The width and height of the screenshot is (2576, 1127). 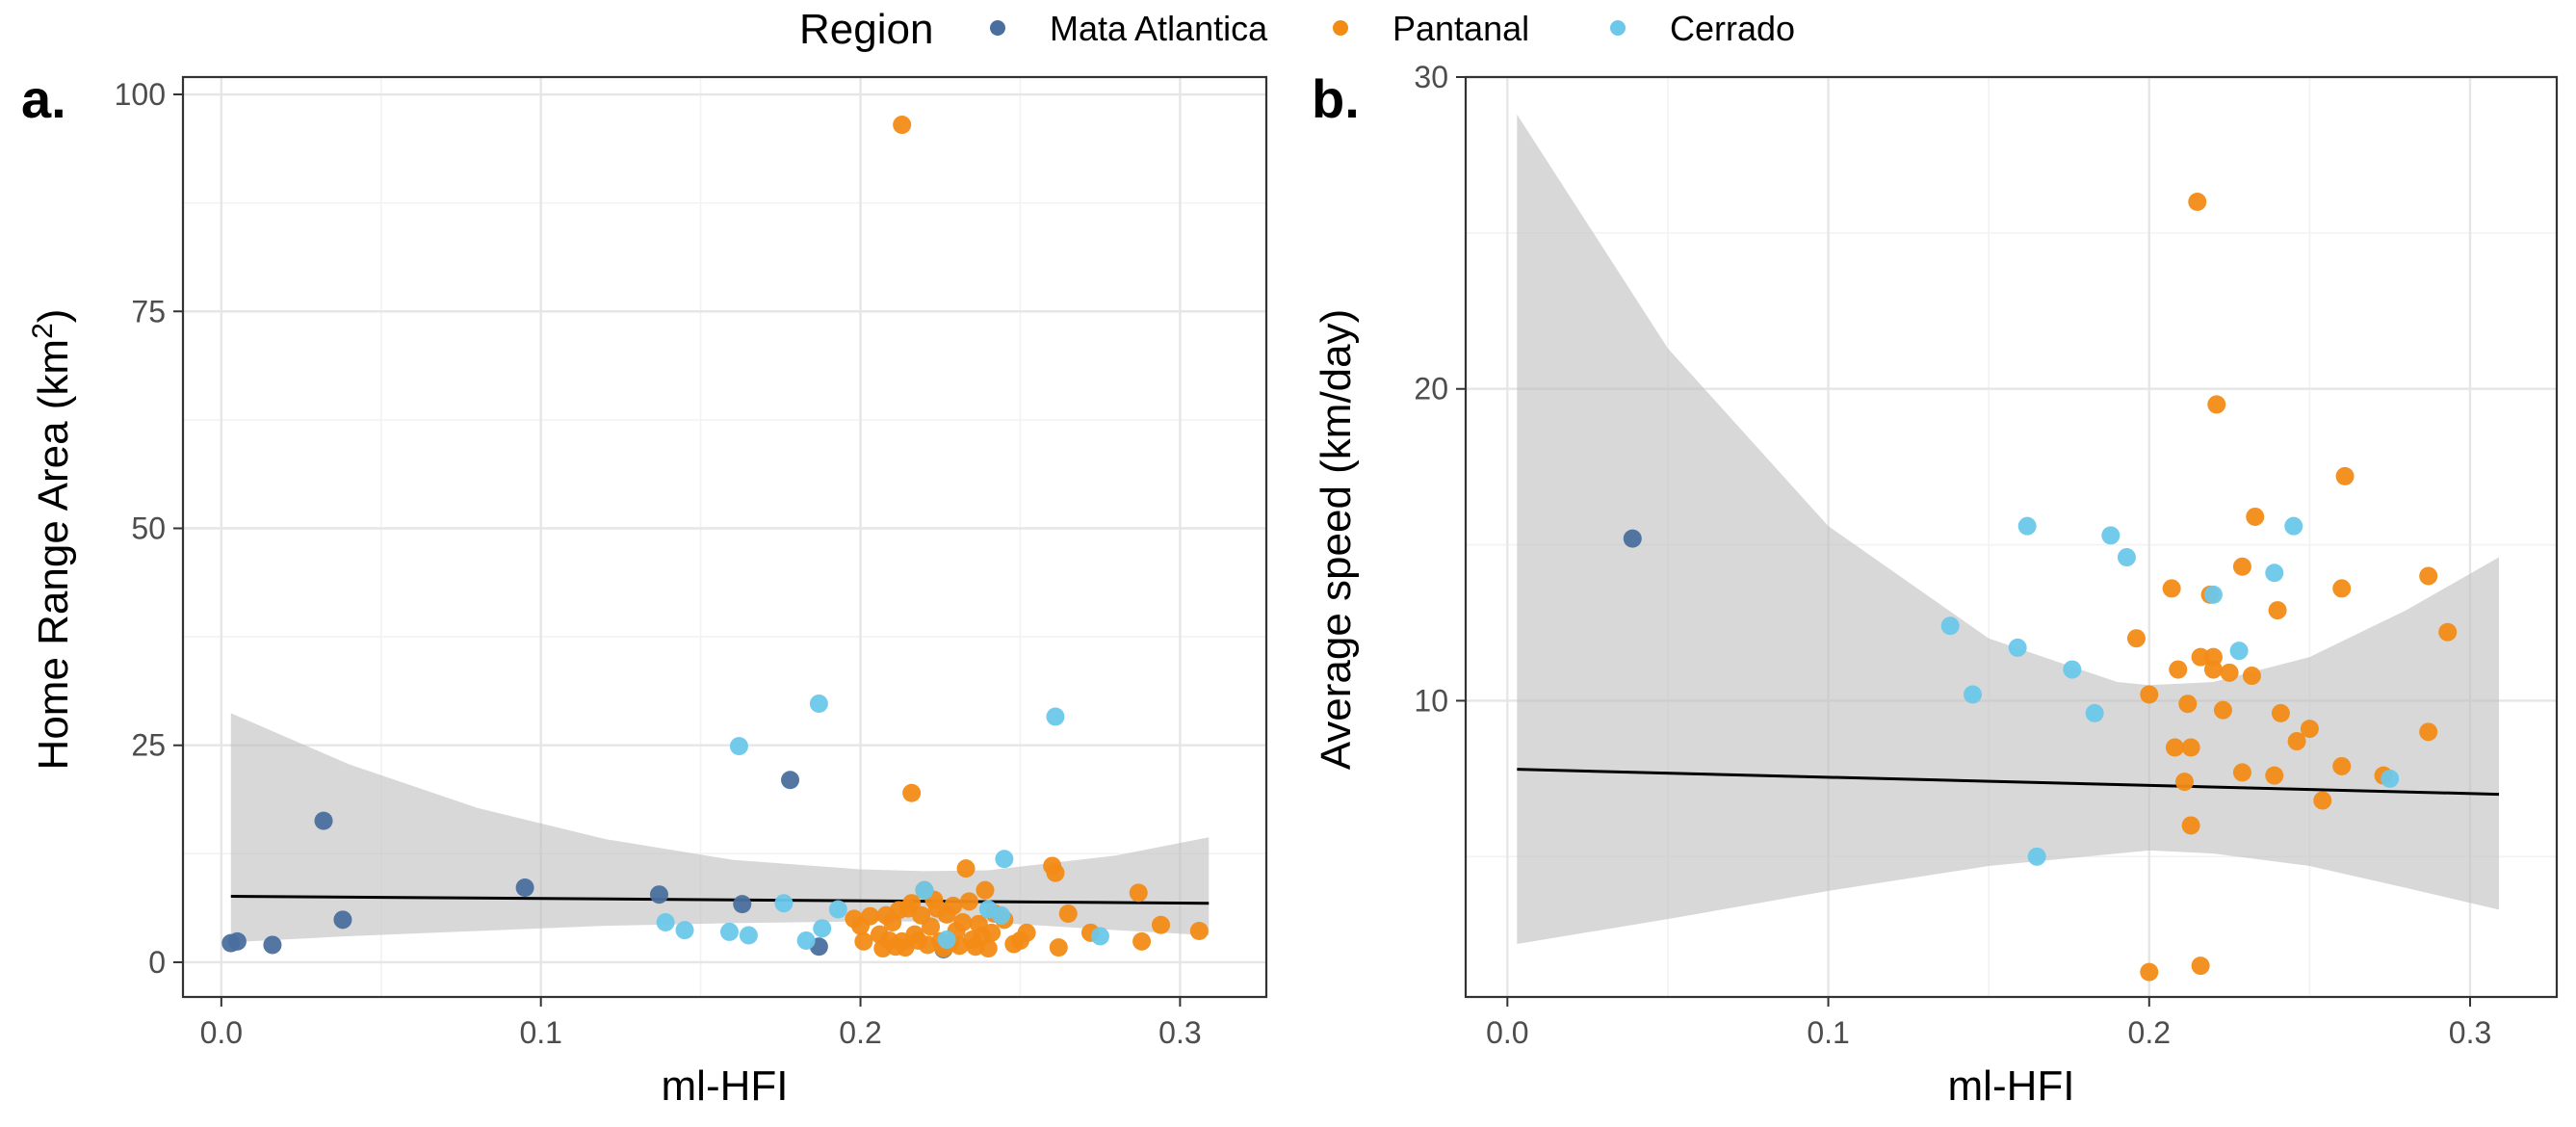 What do you see at coordinates (1732, 28) in the screenshot?
I see `legend-label-cerrado: Cerrado` at bounding box center [1732, 28].